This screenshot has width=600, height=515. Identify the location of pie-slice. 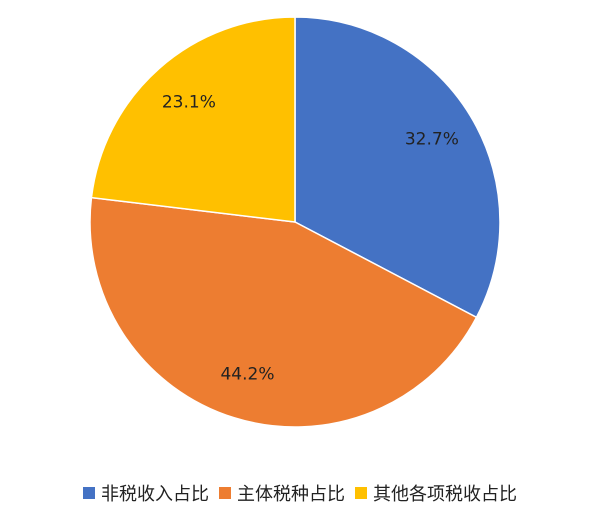
(193, 119).